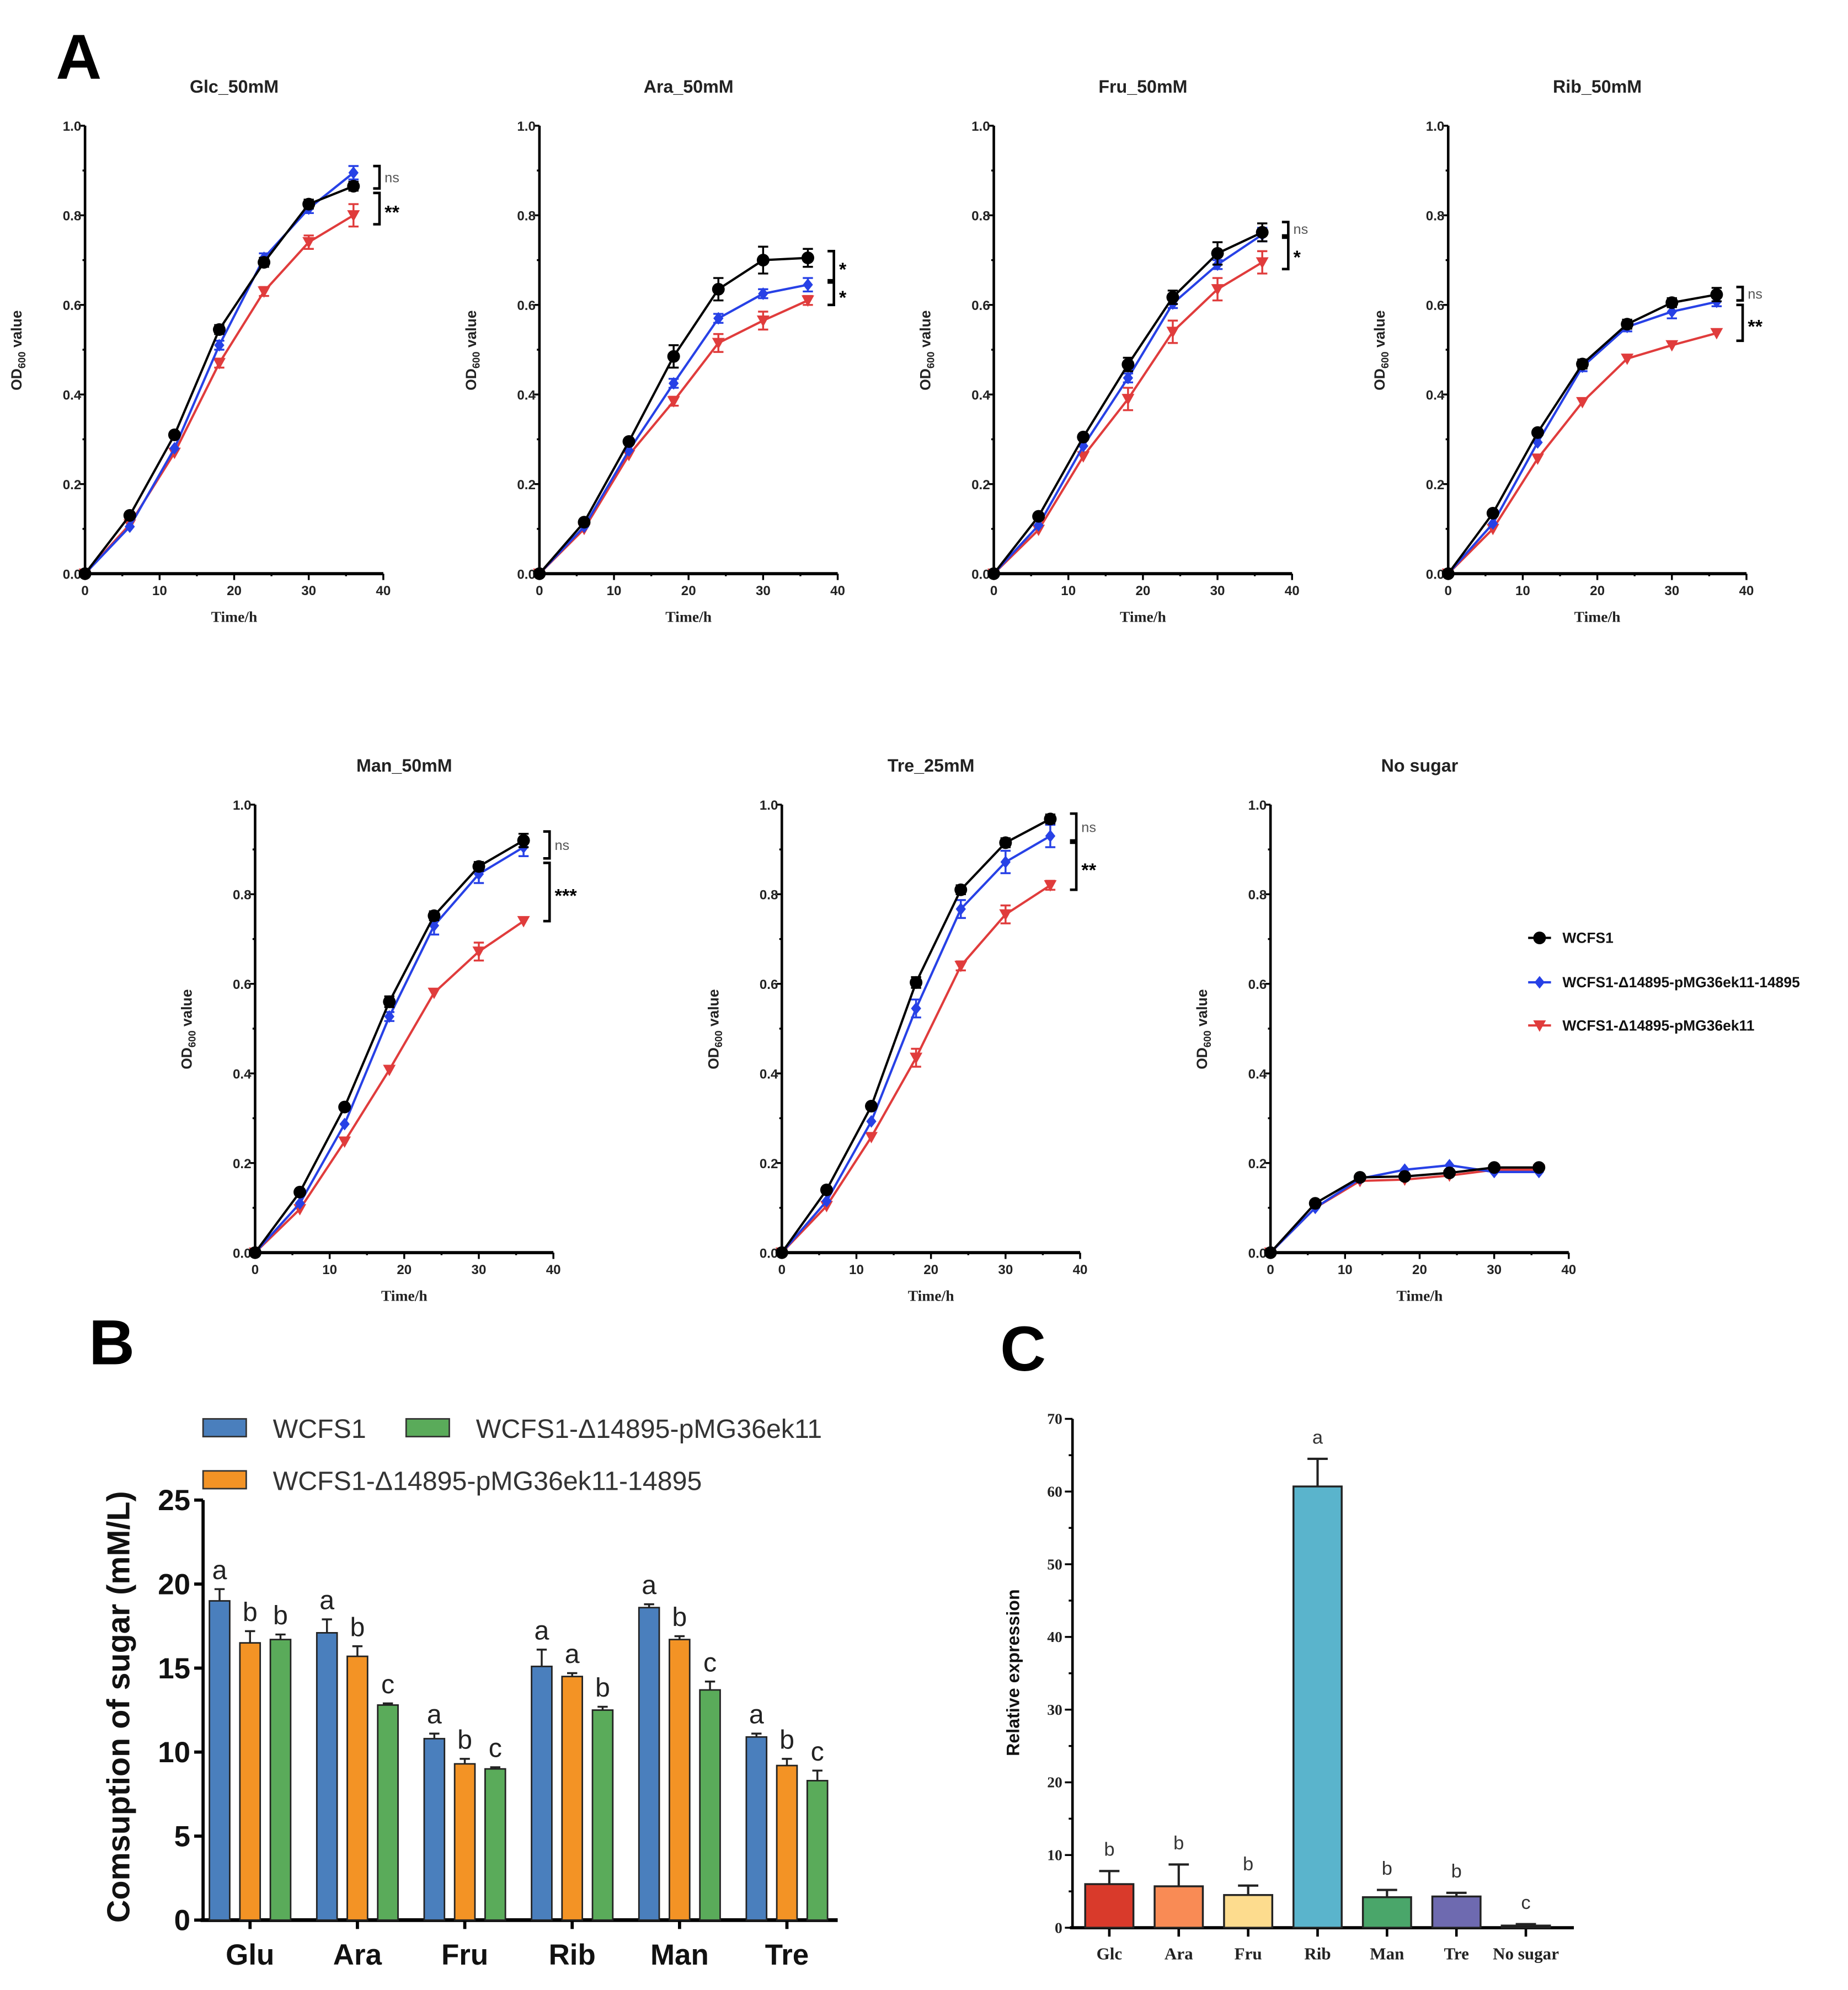 The height and width of the screenshot is (1990, 1848). Describe the element at coordinates (1755, 294) in the screenshot. I see `significance-label: ns` at that location.